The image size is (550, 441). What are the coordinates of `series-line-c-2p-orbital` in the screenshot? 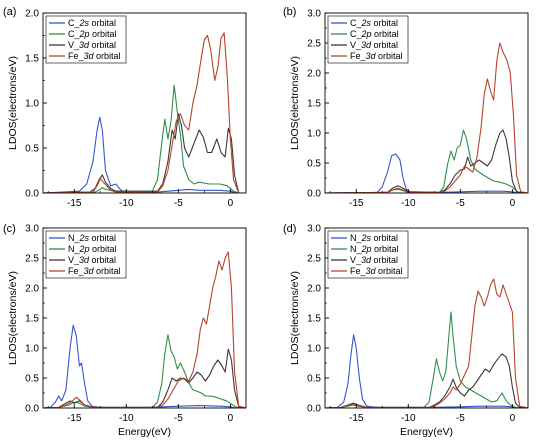 It's located at (144, 138).